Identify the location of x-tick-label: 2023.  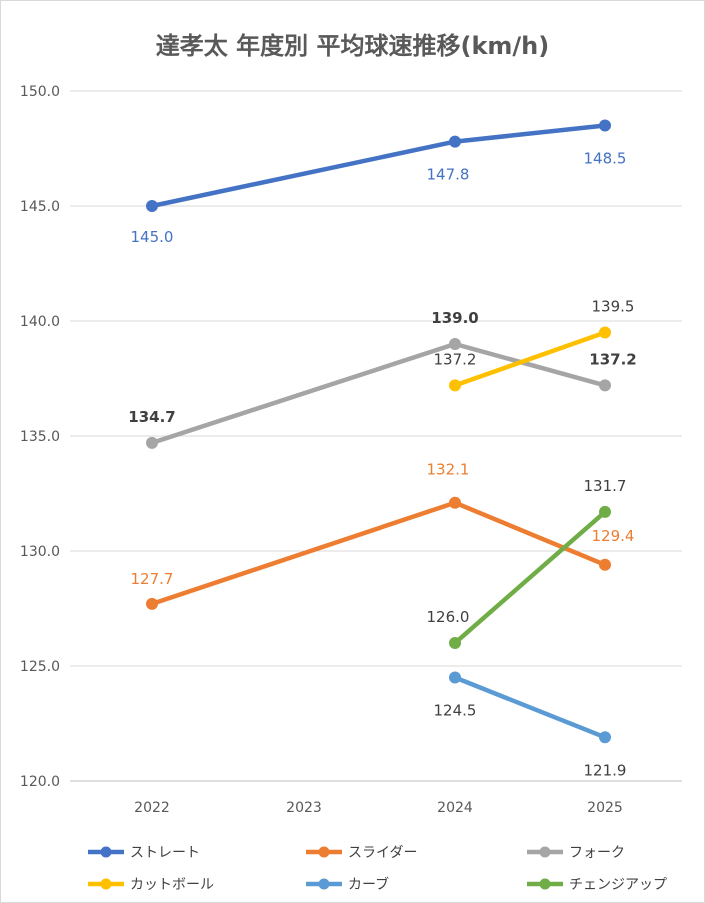
(304, 808).